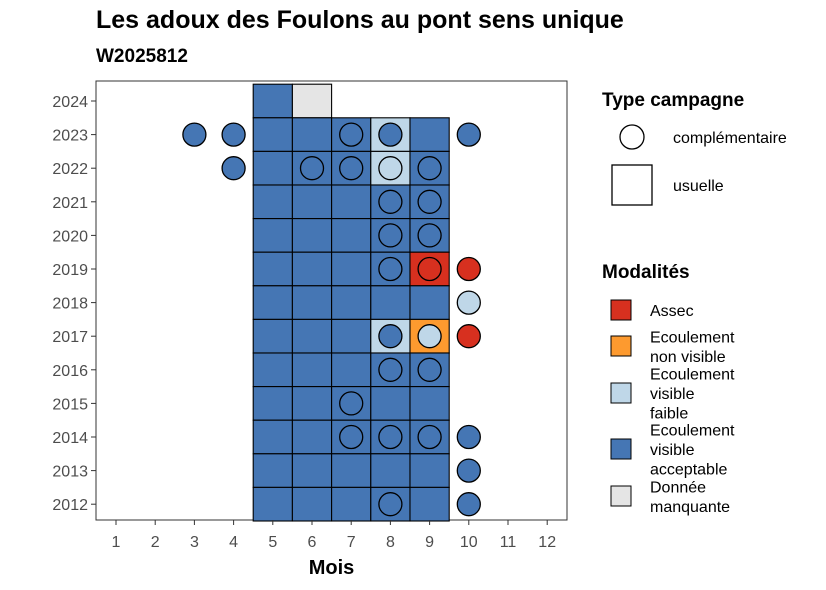  Describe the element at coordinates (116, 542) in the screenshot. I see `x-tick-label: 1` at that location.